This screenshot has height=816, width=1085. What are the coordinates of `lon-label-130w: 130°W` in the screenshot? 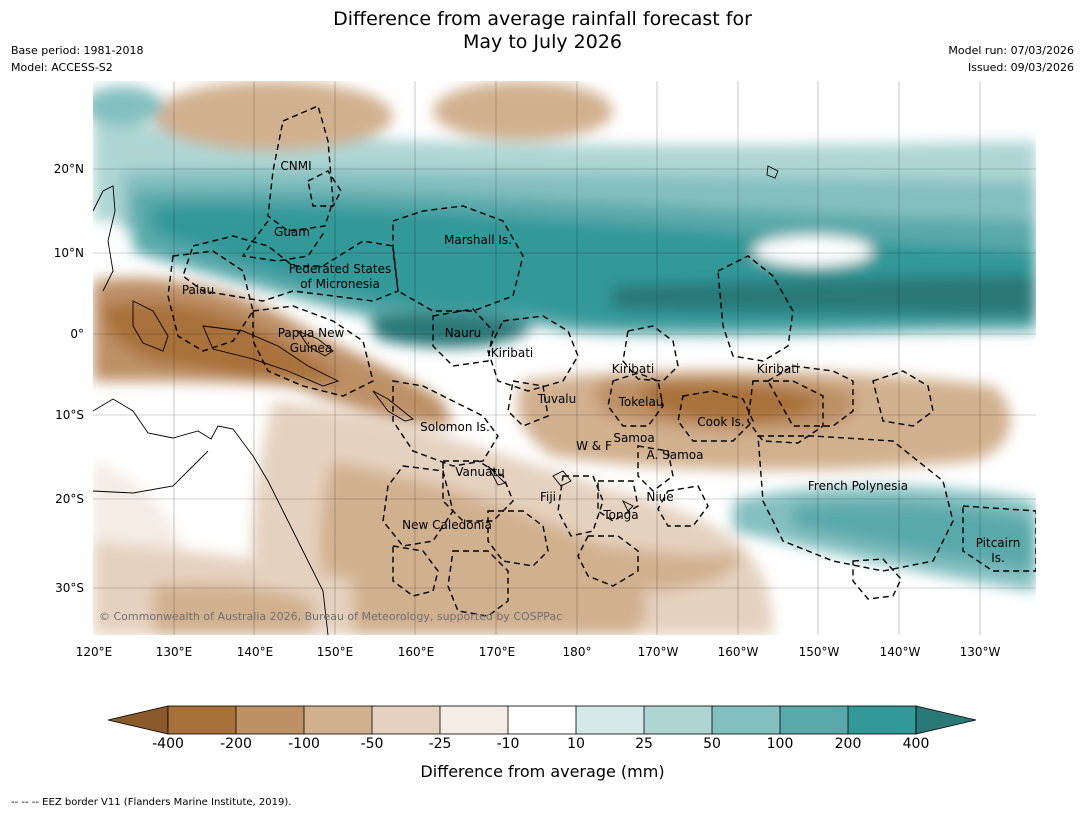 It's located at (980, 652).